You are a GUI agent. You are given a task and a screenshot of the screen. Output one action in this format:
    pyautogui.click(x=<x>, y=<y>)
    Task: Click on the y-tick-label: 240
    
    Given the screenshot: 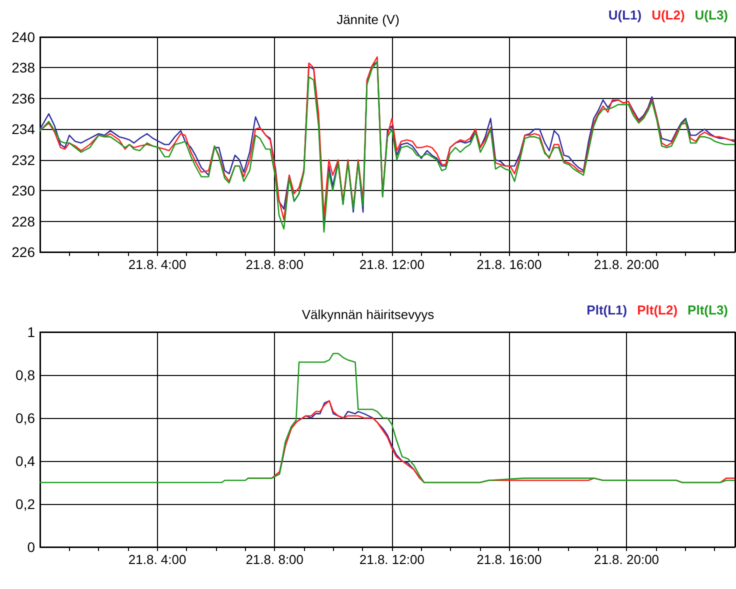 What is the action you would take?
    pyautogui.click(x=24, y=37)
    